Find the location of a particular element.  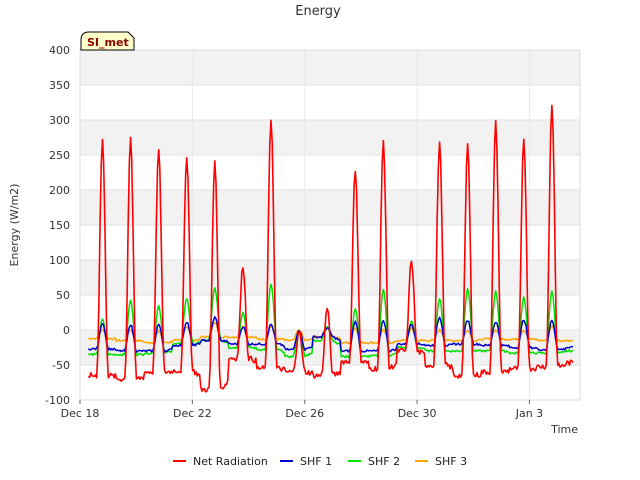

y-tick-label: 200 is located at coordinates (59, 190).